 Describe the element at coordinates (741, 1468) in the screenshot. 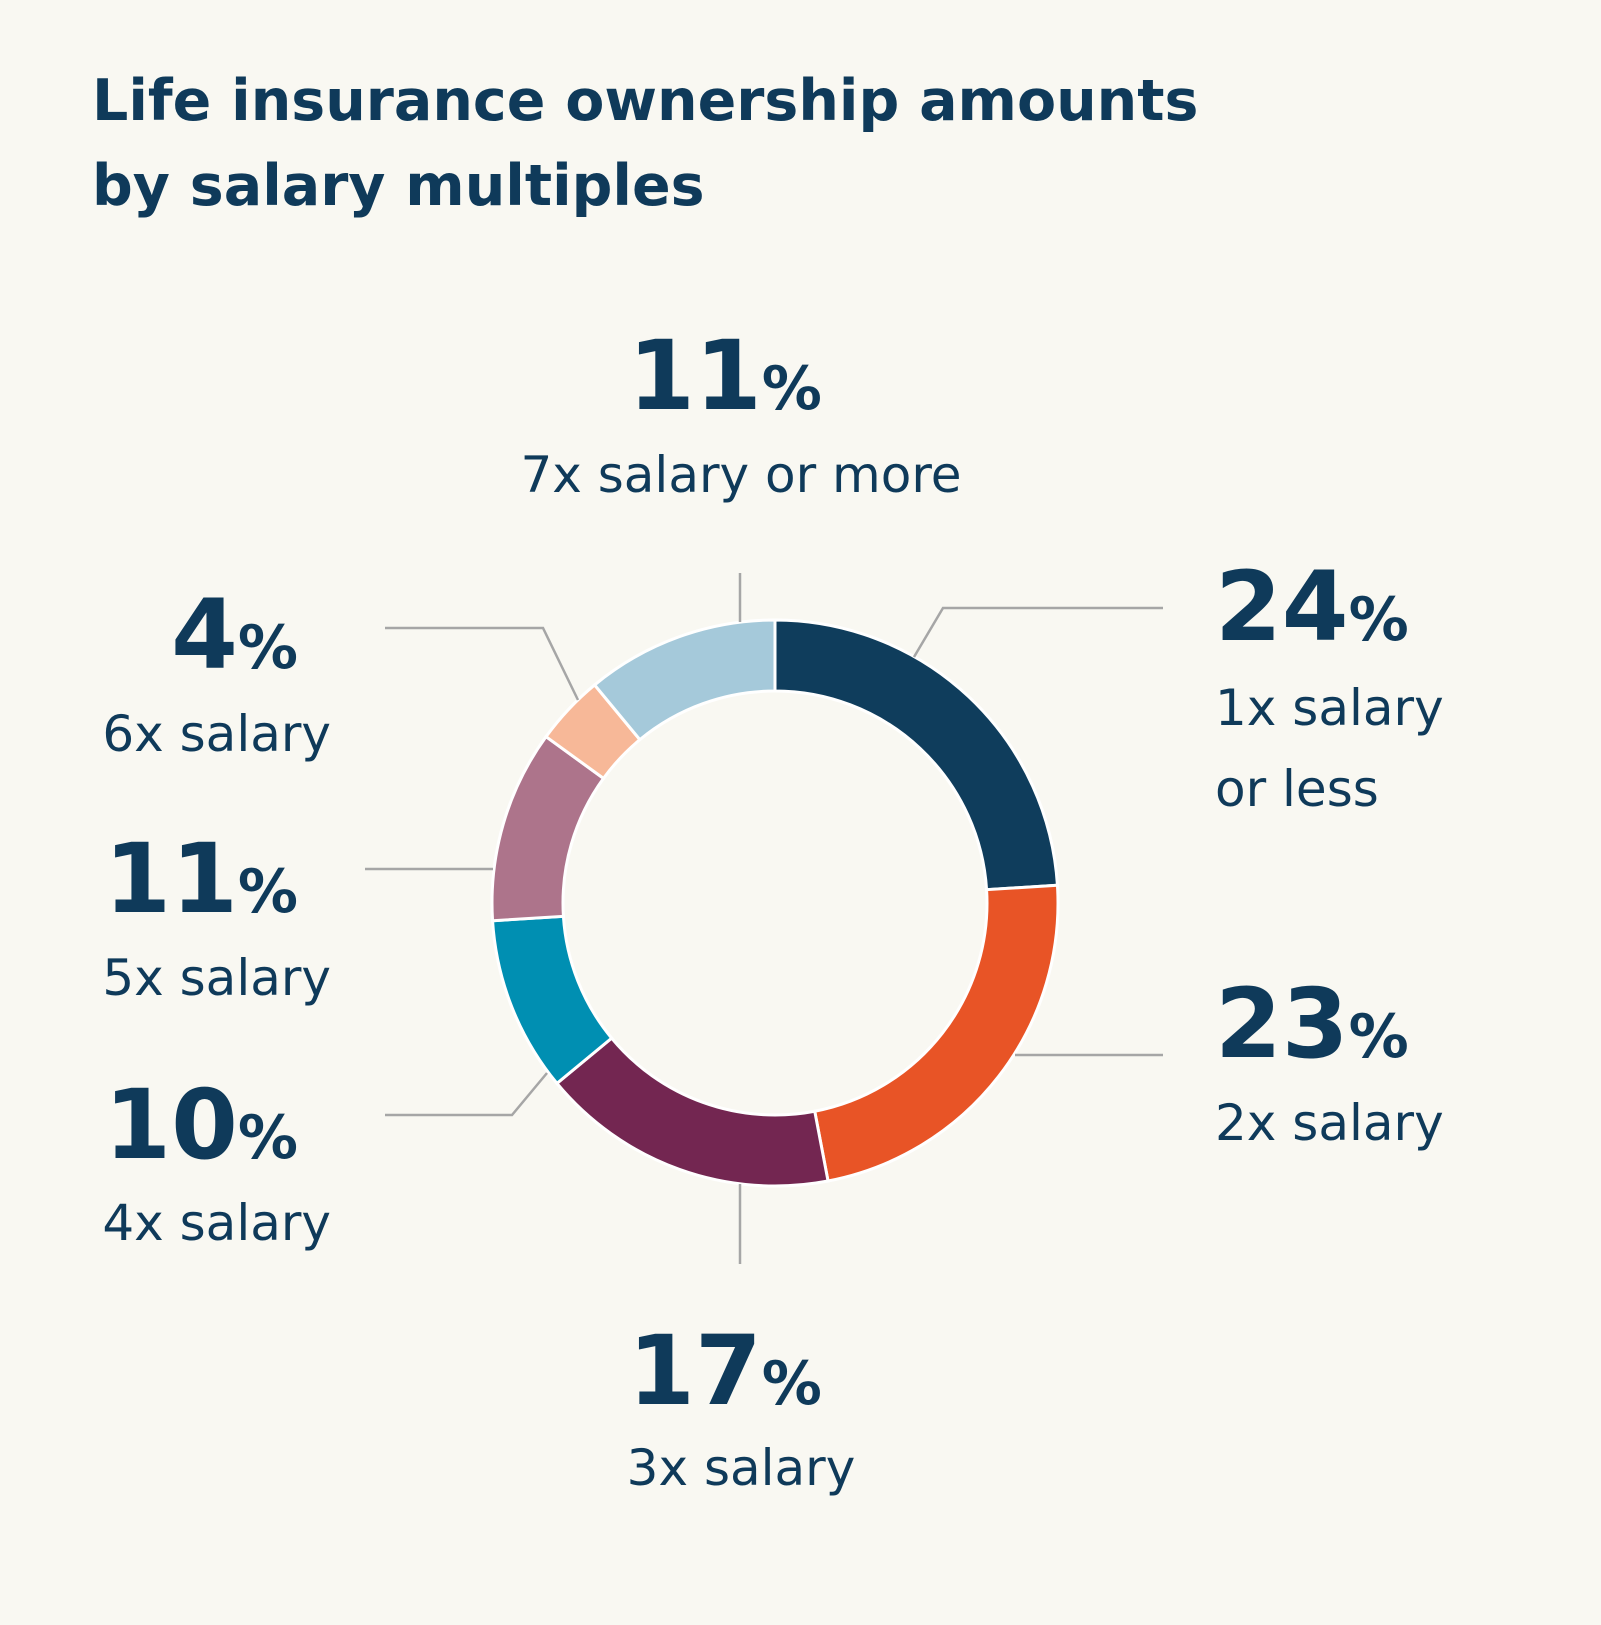

I see `category-label-3x: 3x salary` at that location.